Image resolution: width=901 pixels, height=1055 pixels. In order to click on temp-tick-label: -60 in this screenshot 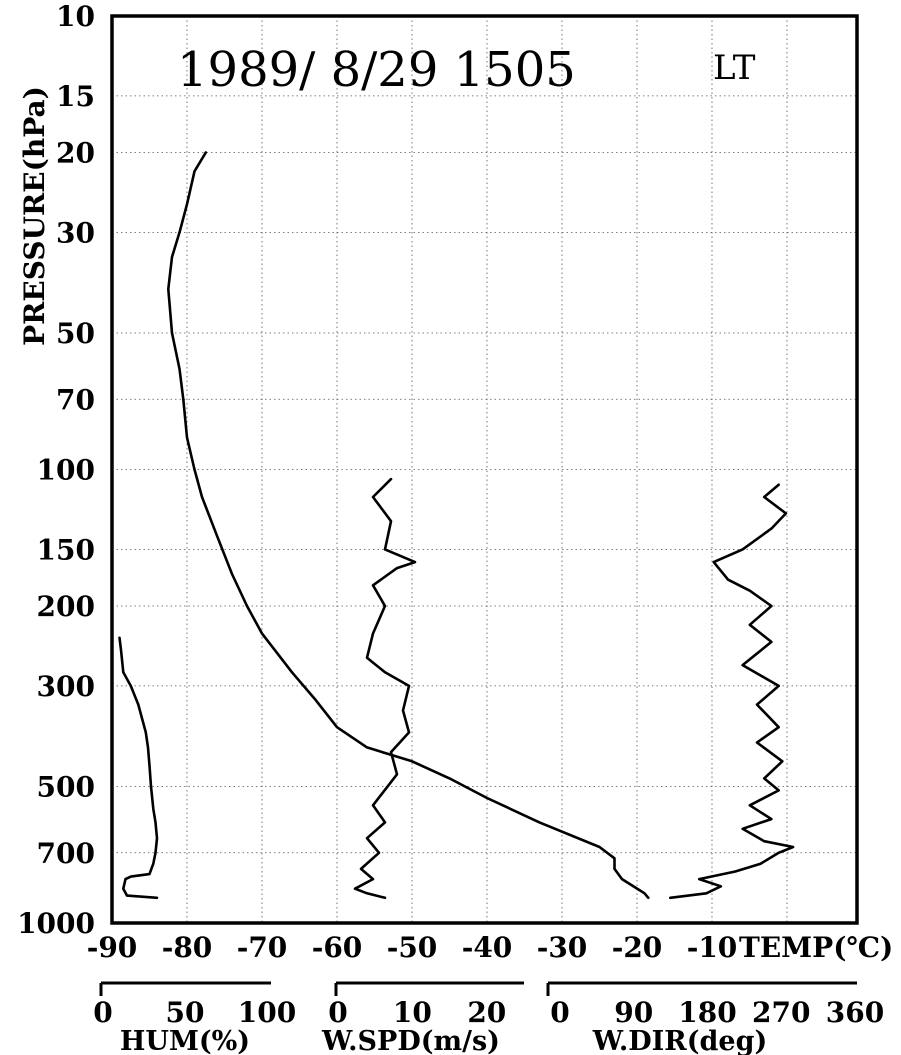, I will do `click(337, 947)`.